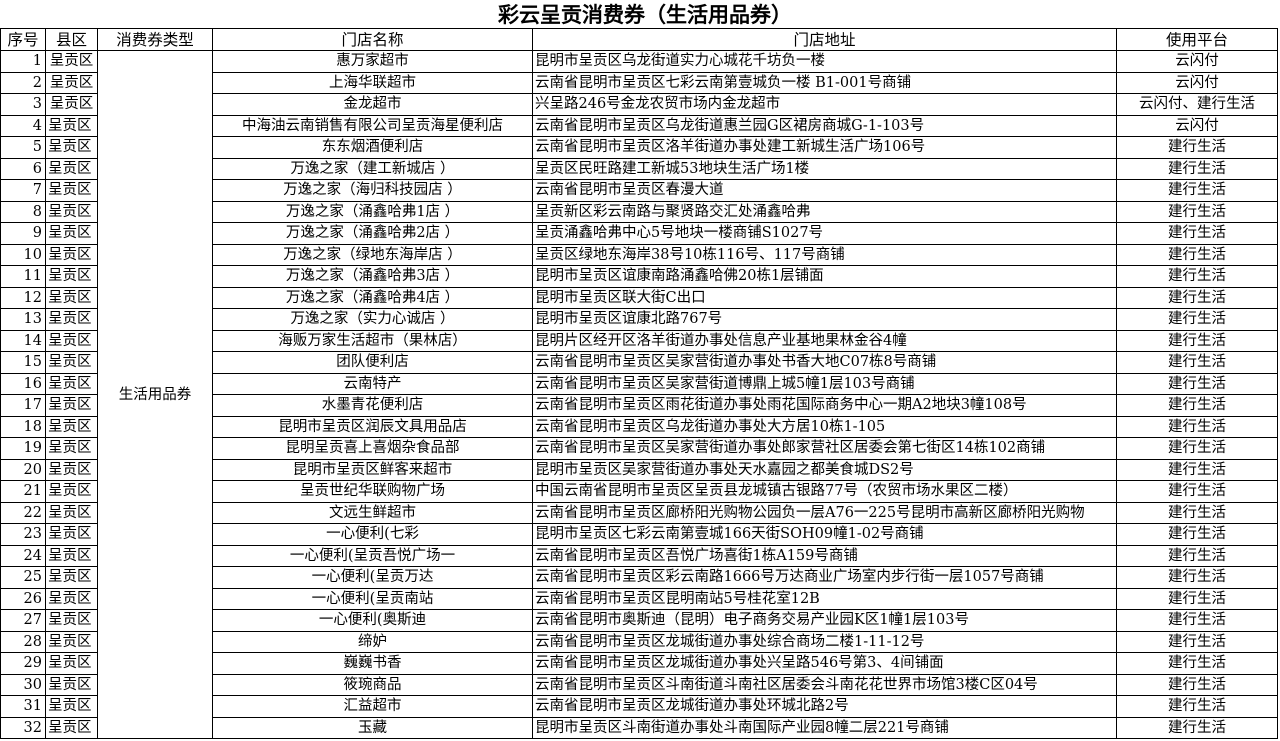 This screenshot has height=741, width=1280. I want to click on cell-store-name: 昆明市呈贡区润辰文具用品店, so click(372, 426).